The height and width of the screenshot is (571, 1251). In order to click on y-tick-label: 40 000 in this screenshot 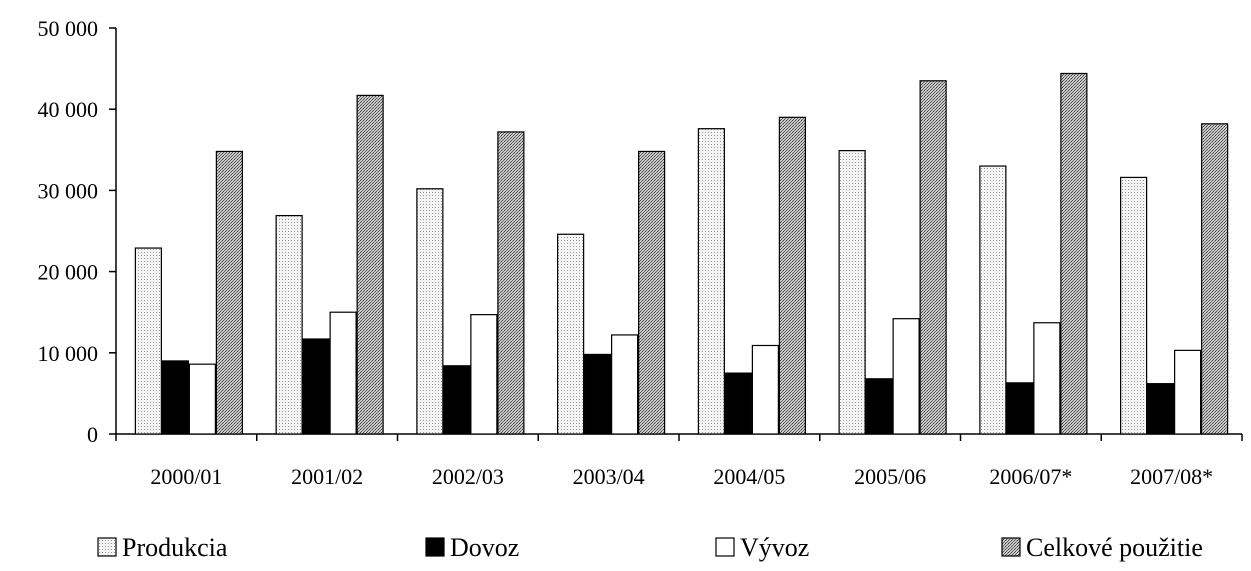, I will do `click(68, 109)`.